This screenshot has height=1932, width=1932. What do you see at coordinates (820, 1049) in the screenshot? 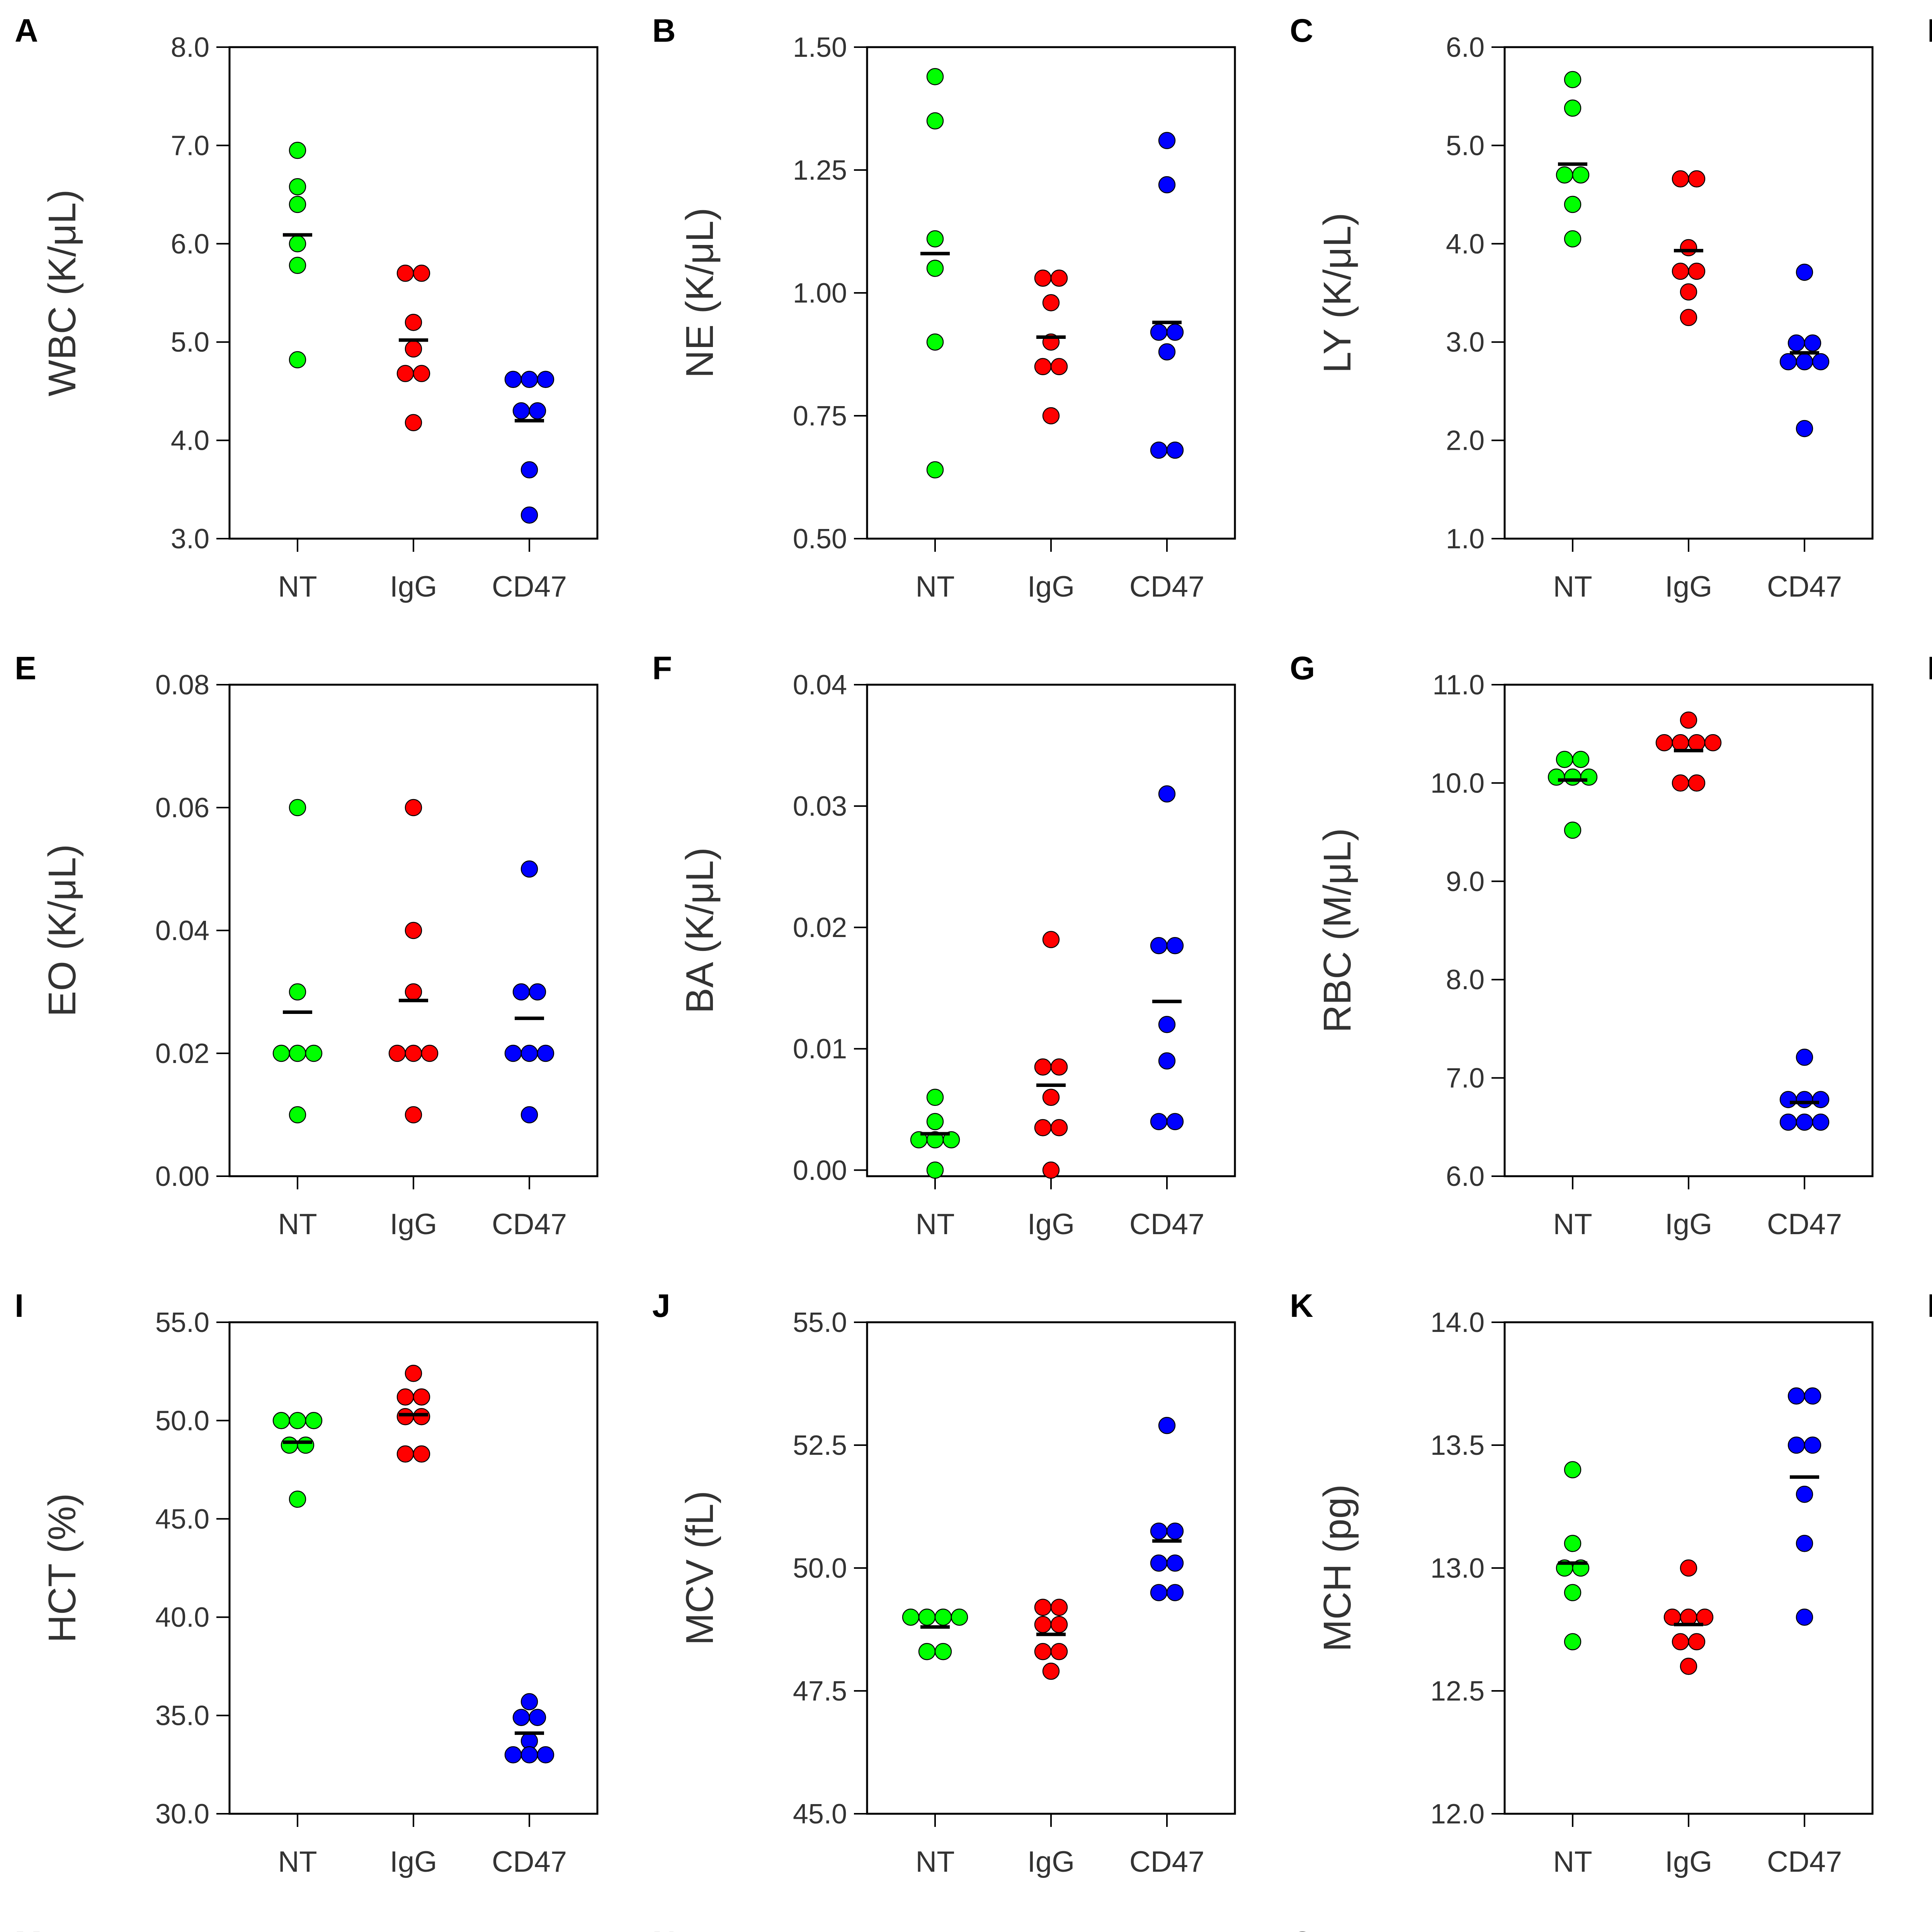
I see `y-tick-label: 0.01` at bounding box center [820, 1049].